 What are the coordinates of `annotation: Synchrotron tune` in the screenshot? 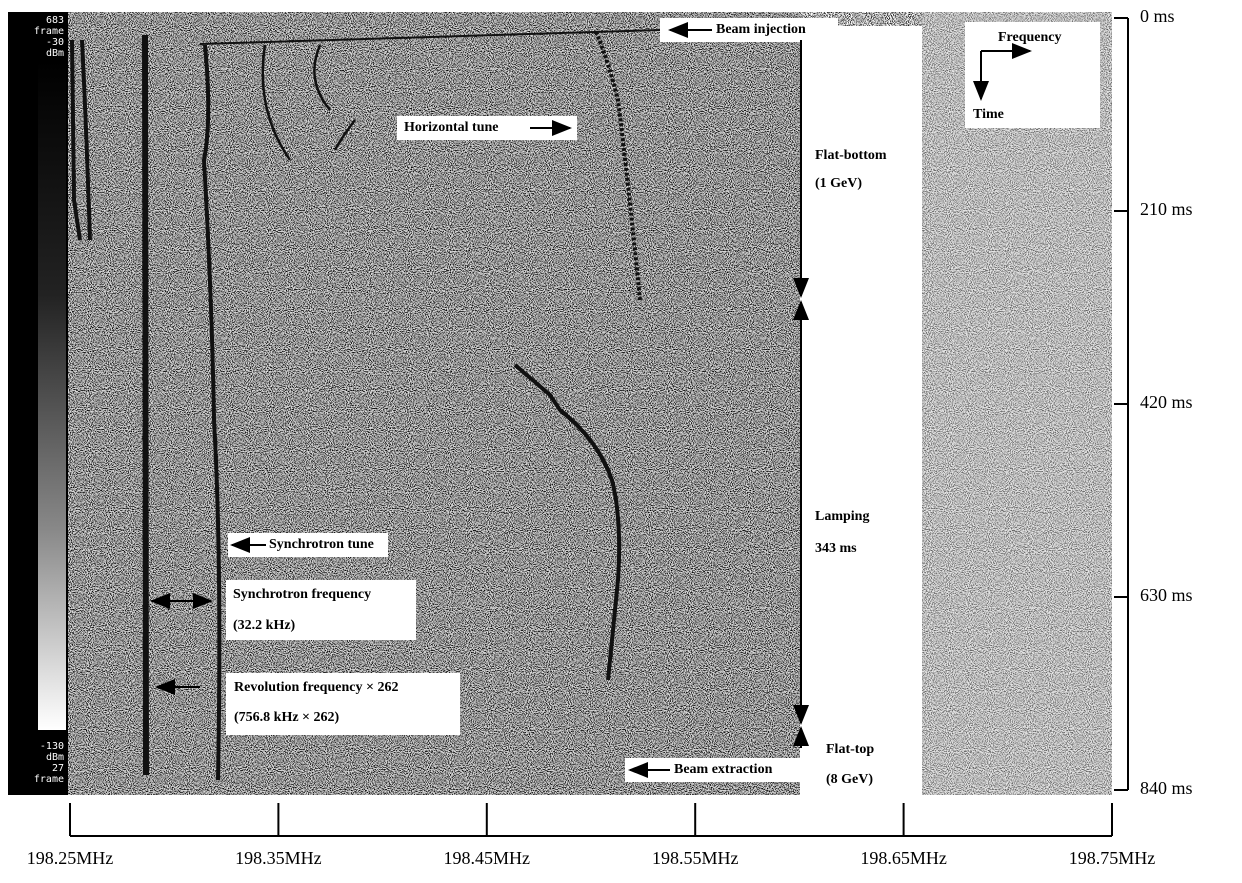 It's located at (321, 544).